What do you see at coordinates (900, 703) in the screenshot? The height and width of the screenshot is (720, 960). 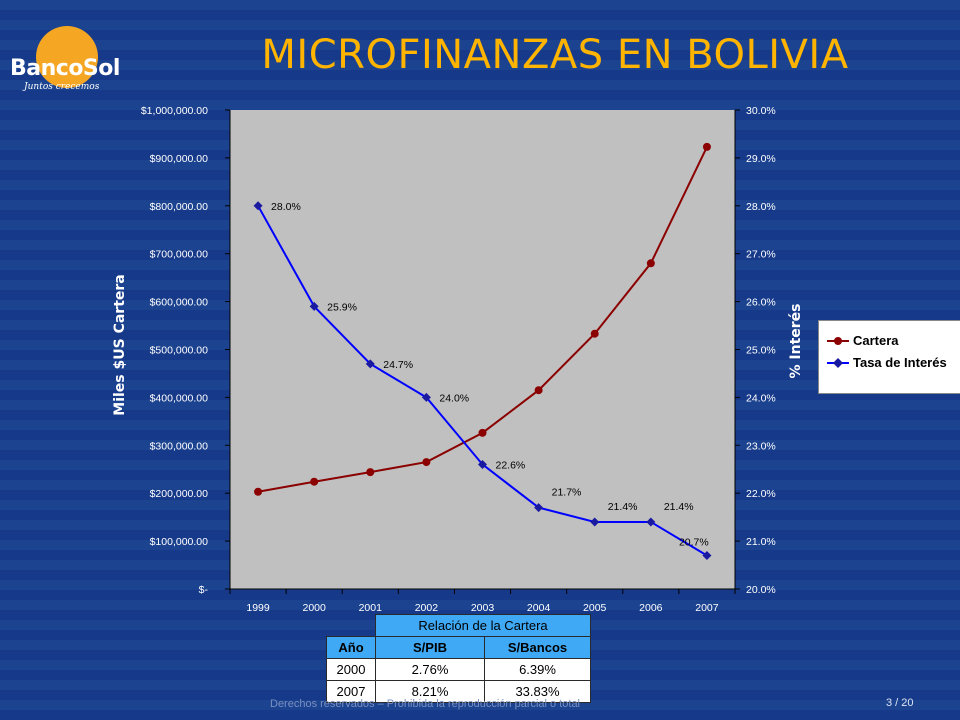 I see `page-number: 3 / 20` at bounding box center [900, 703].